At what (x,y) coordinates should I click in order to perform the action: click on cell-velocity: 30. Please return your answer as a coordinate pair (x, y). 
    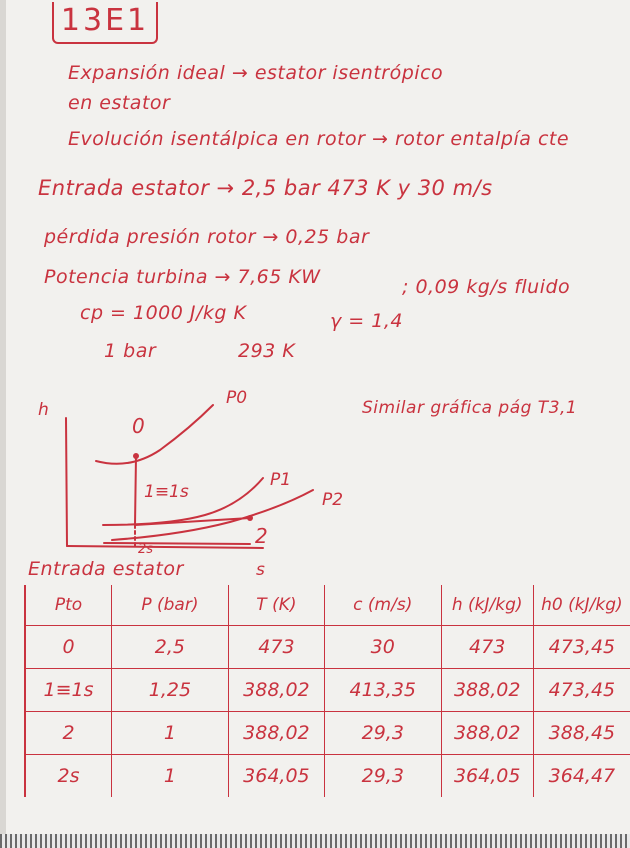
    Looking at the image, I should click on (382, 647).